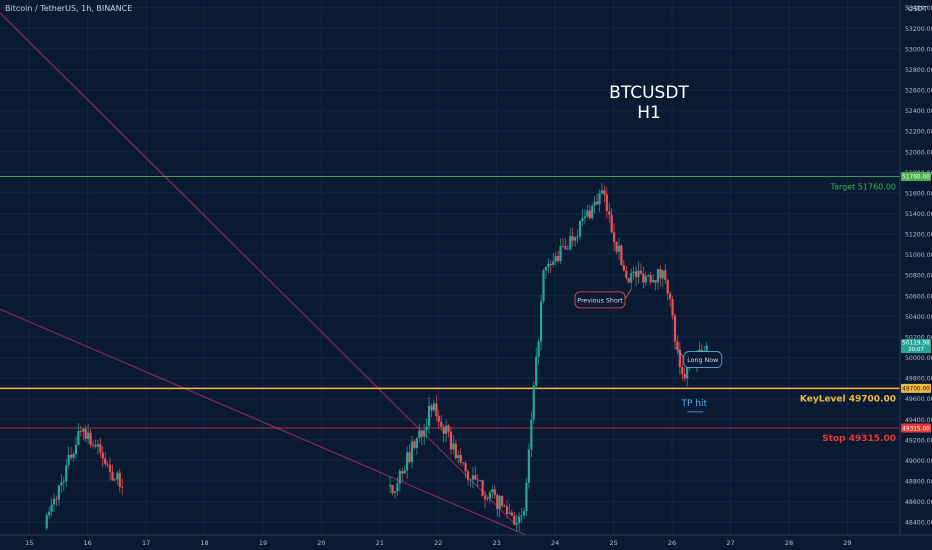  What do you see at coordinates (918, 420) in the screenshot?
I see `price-tick-label: 49400.00` at bounding box center [918, 420].